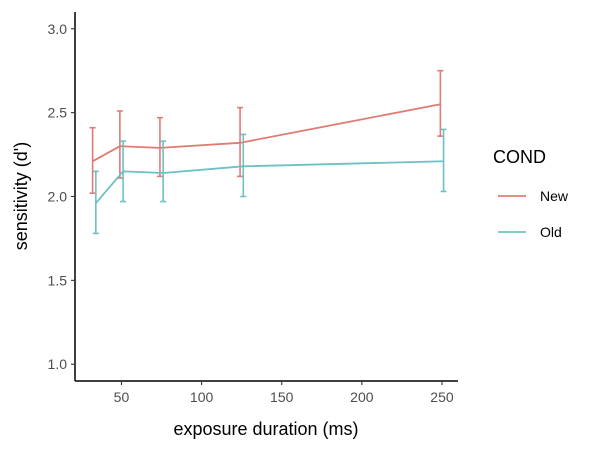  What do you see at coordinates (551, 232) in the screenshot?
I see `legend-label: Old` at bounding box center [551, 232].